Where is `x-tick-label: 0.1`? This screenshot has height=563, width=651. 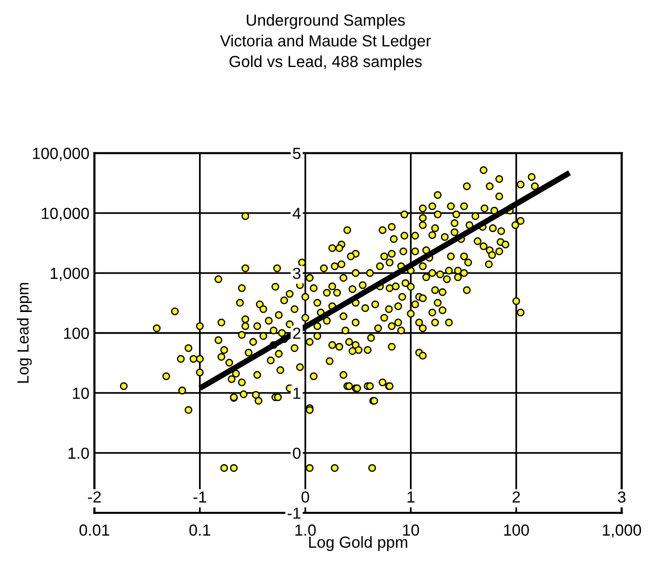
x-tick-label: 0.1 is located at coordinates (199, 530).